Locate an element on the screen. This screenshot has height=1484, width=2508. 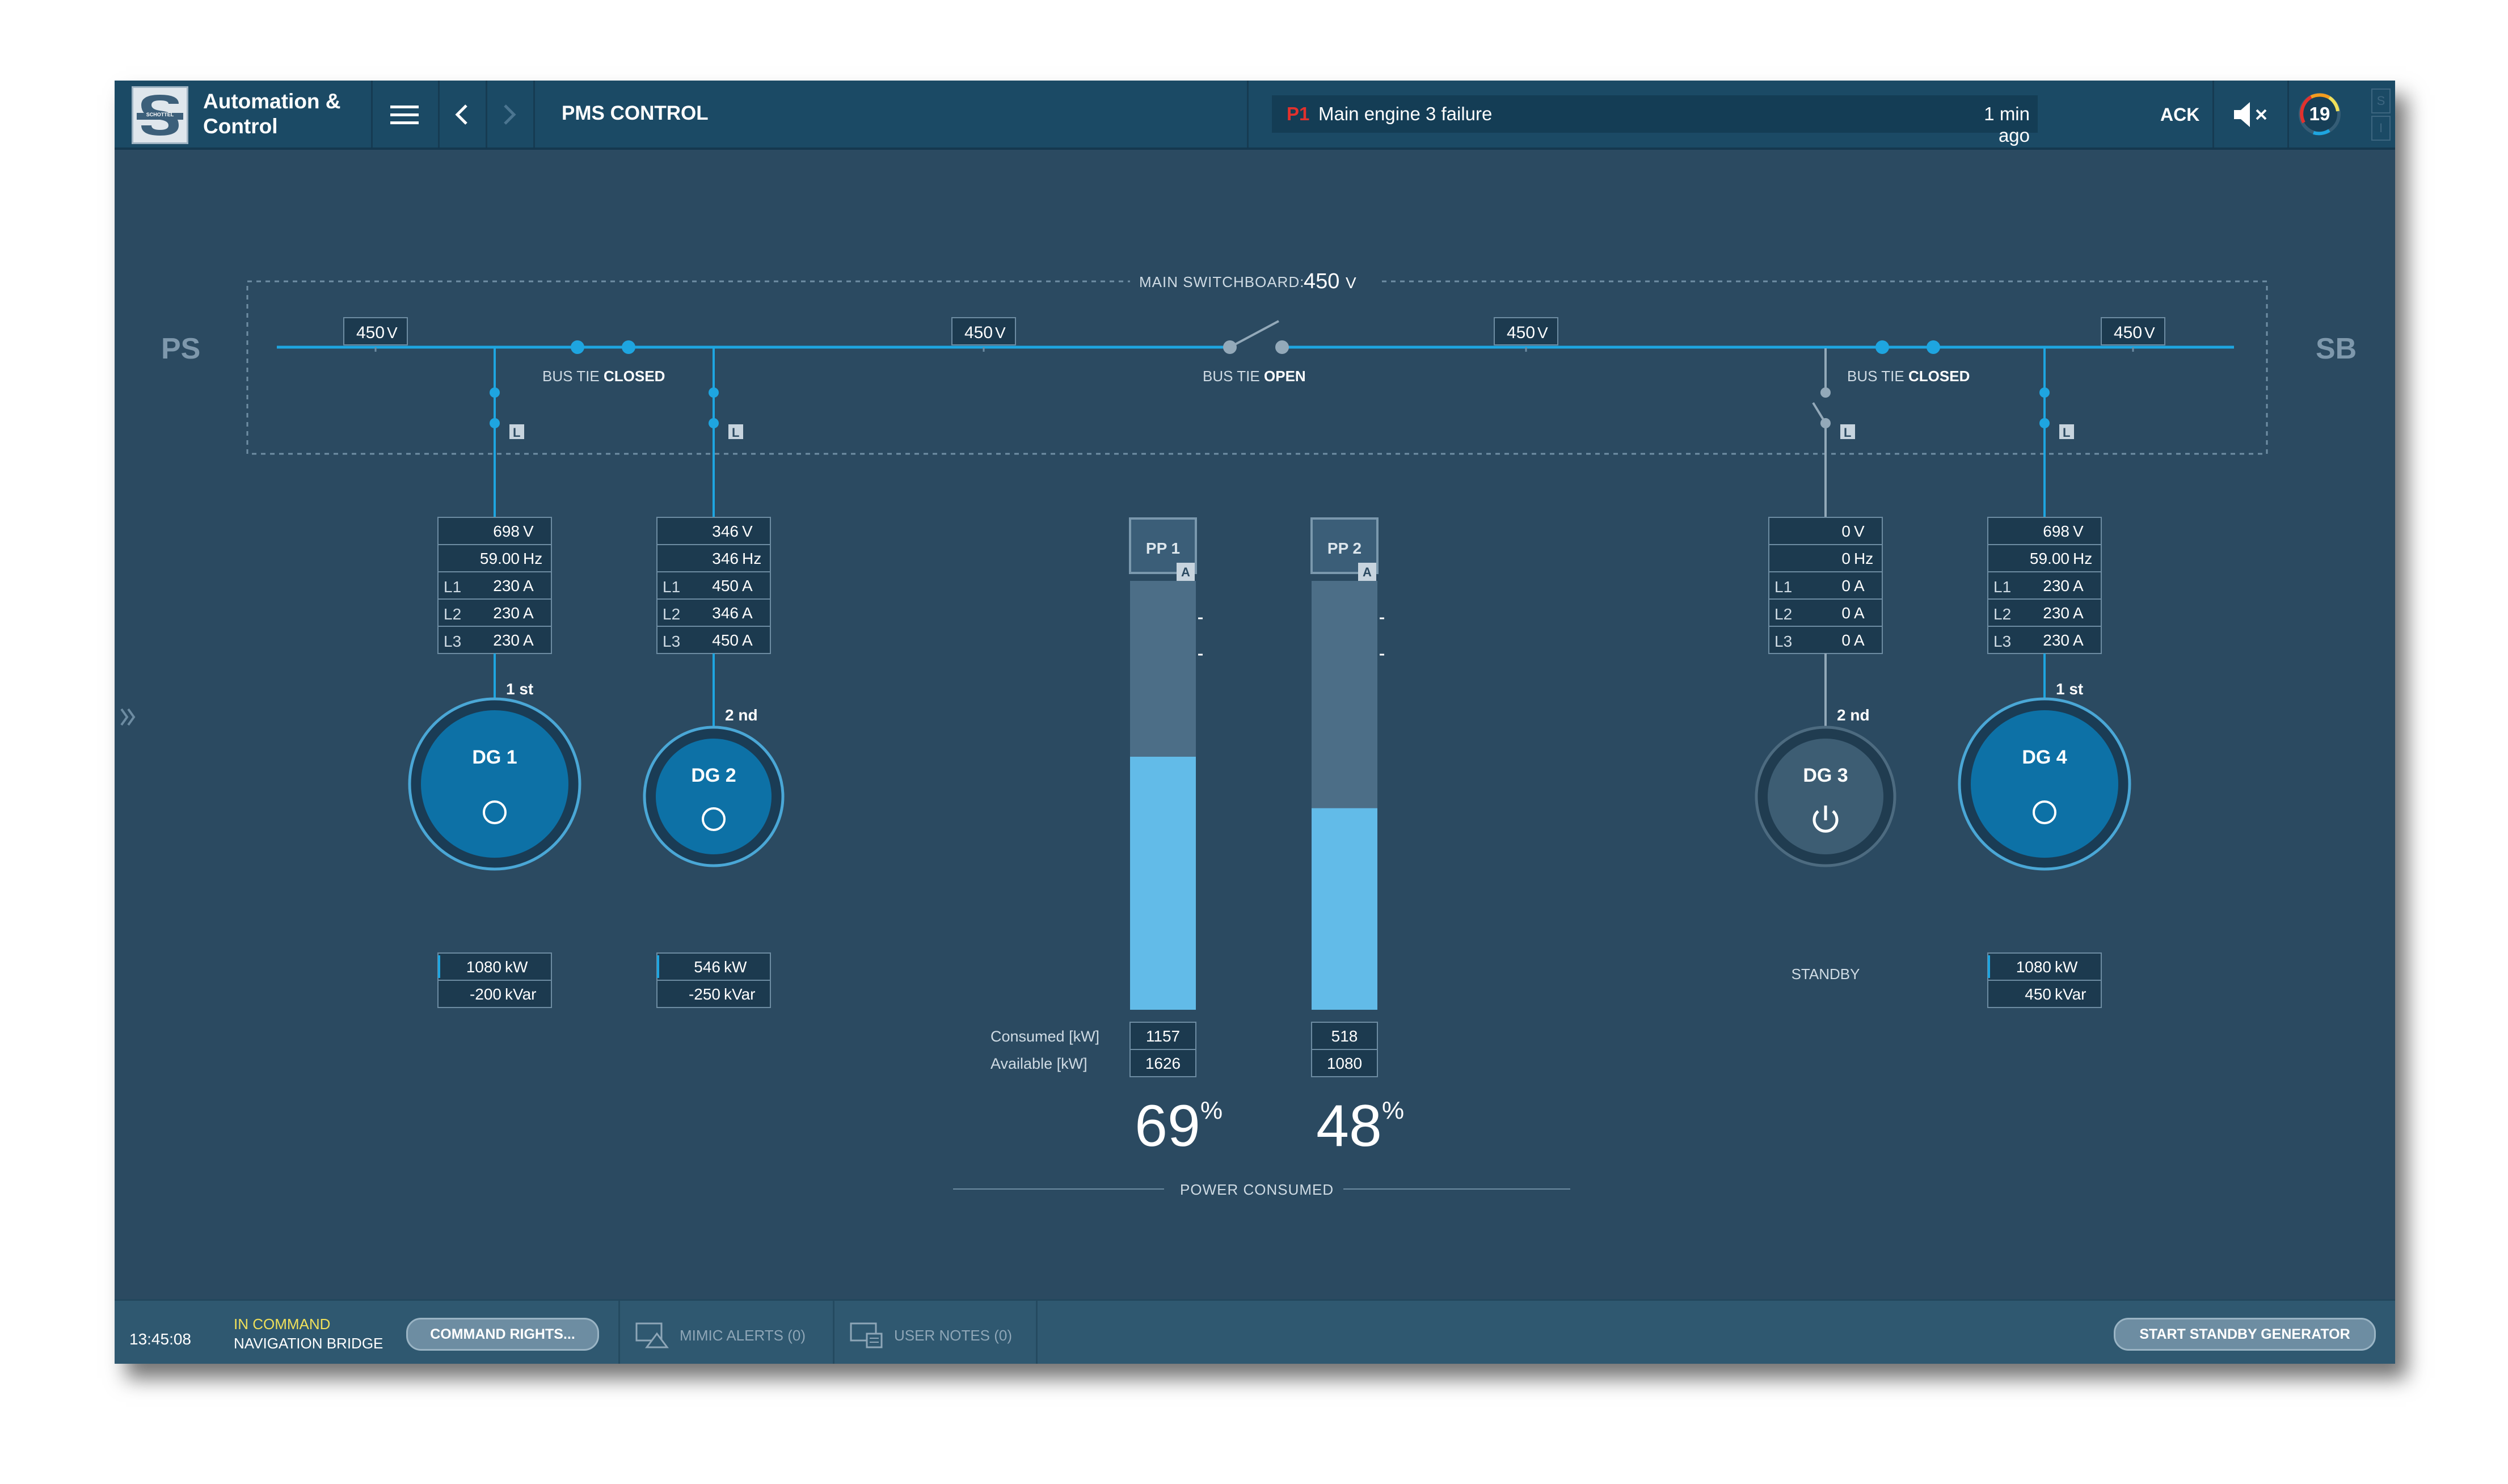
alarm-banner: P1 Main engine 3 failure 1 min ago is located at coordinates (1655, 120).